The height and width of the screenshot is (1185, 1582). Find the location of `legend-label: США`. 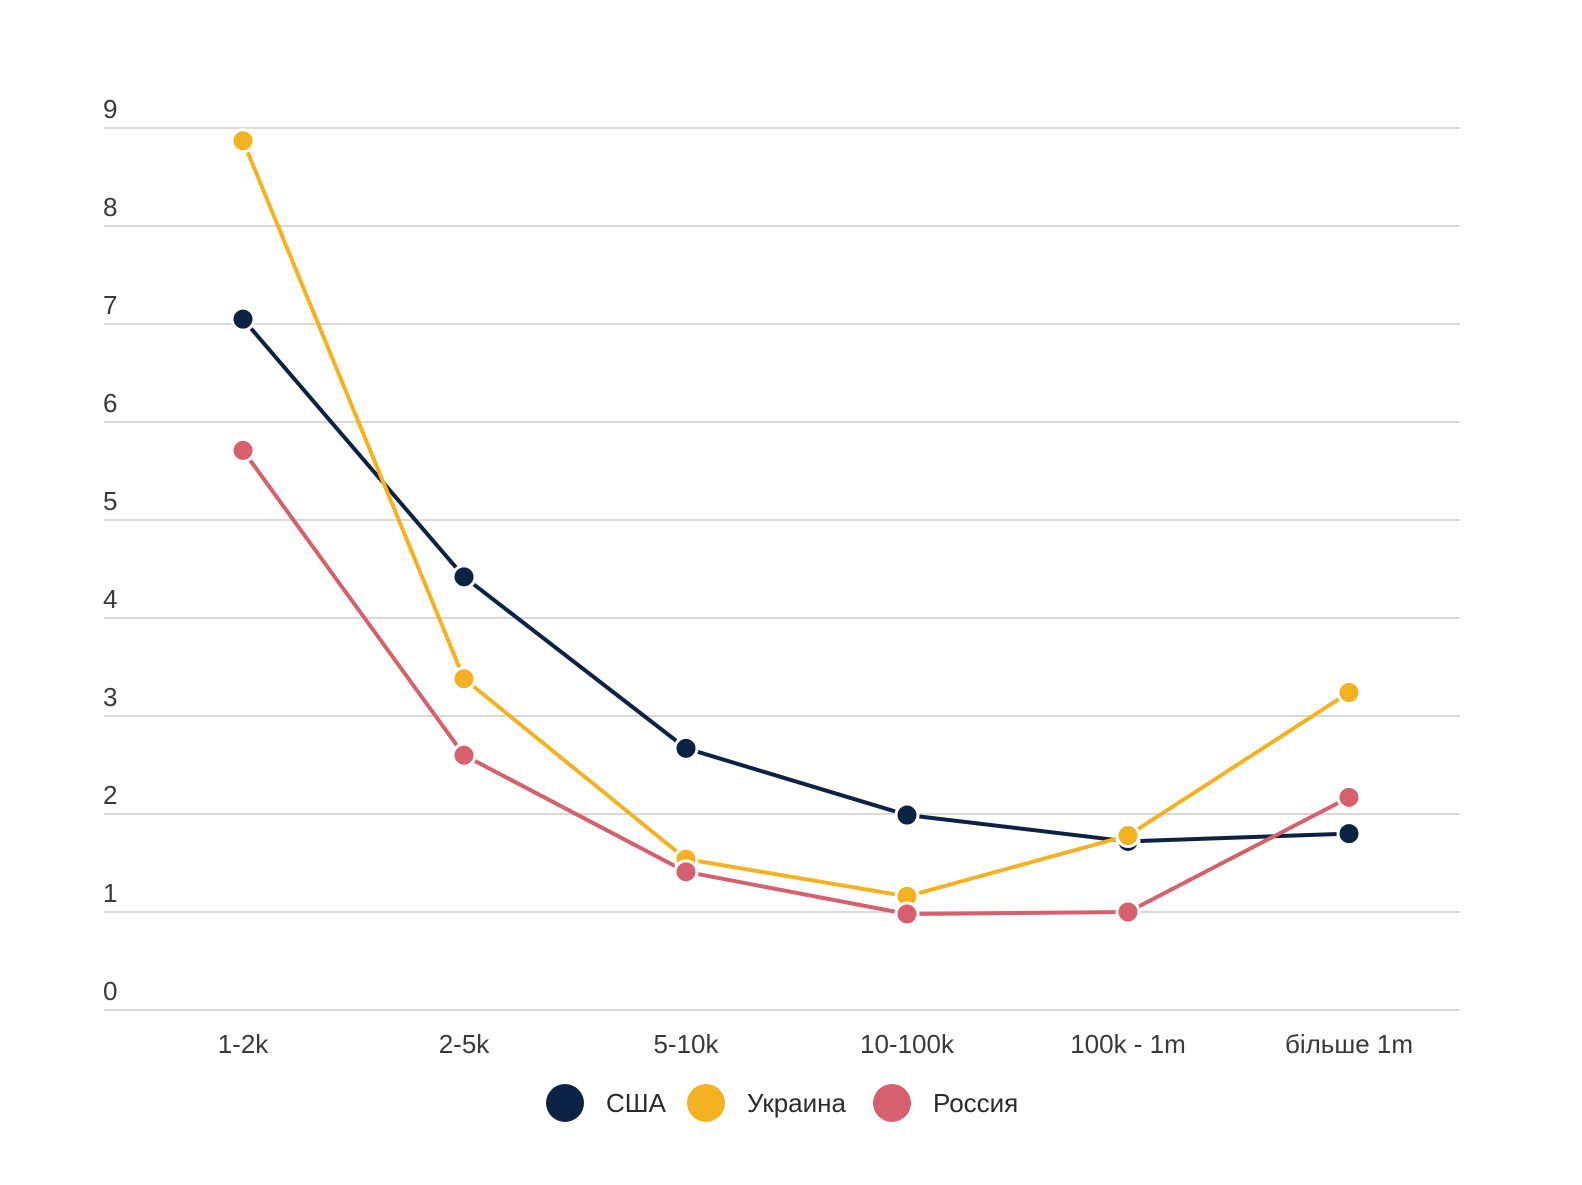

legend-label: США is located at coordinates (636, 1103).